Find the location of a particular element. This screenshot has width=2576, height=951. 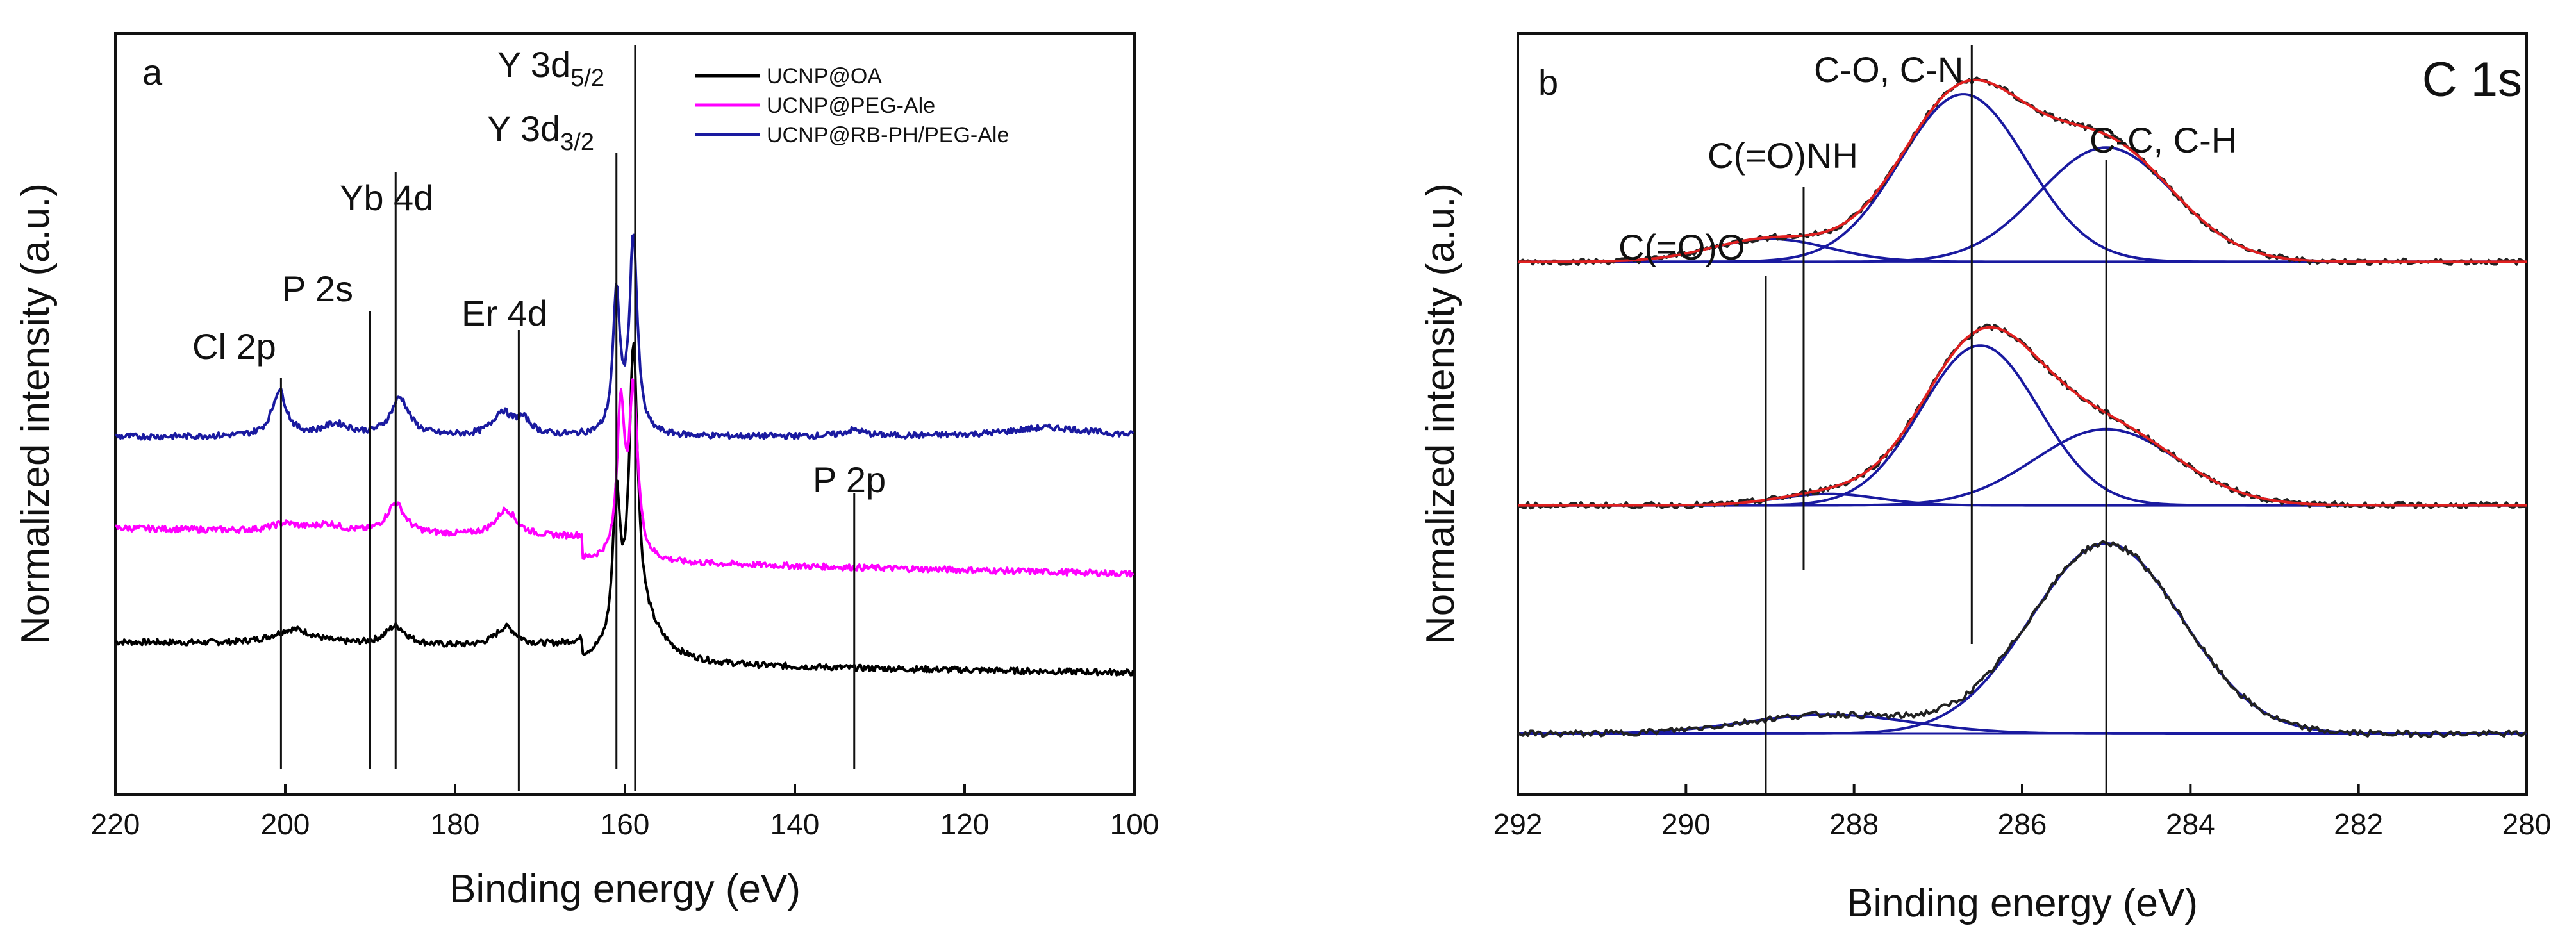

panel-a-peak-label: Yb 4d is located at coordinates (386, 198).